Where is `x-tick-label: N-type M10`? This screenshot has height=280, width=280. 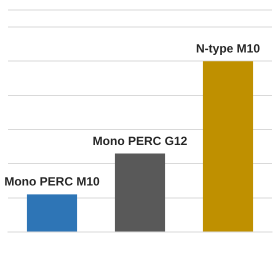 x-tick-label: N-type M10 is located at coordinates (228, 49).